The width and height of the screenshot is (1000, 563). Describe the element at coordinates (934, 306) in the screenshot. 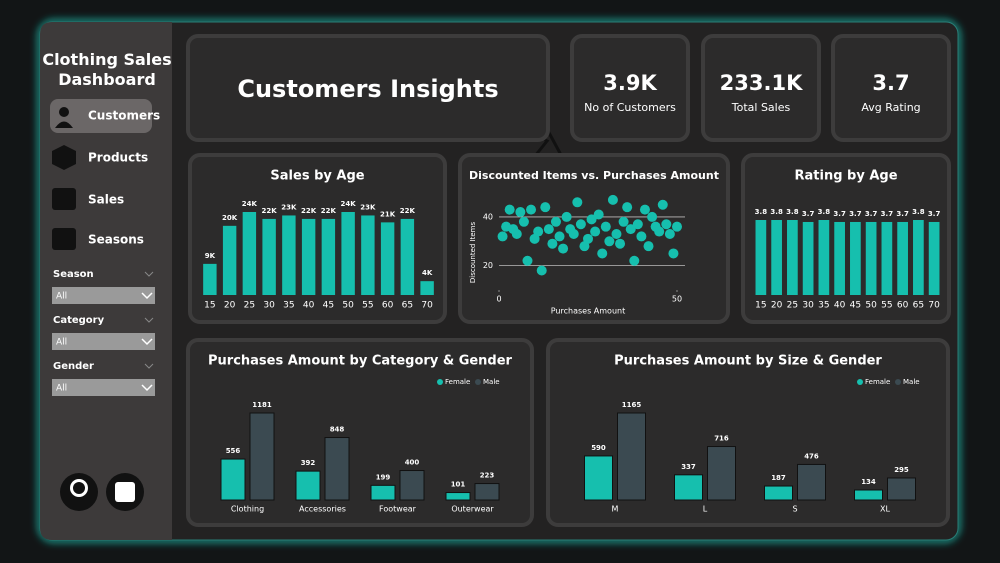

I see `x-tick-label: 70` at that location.